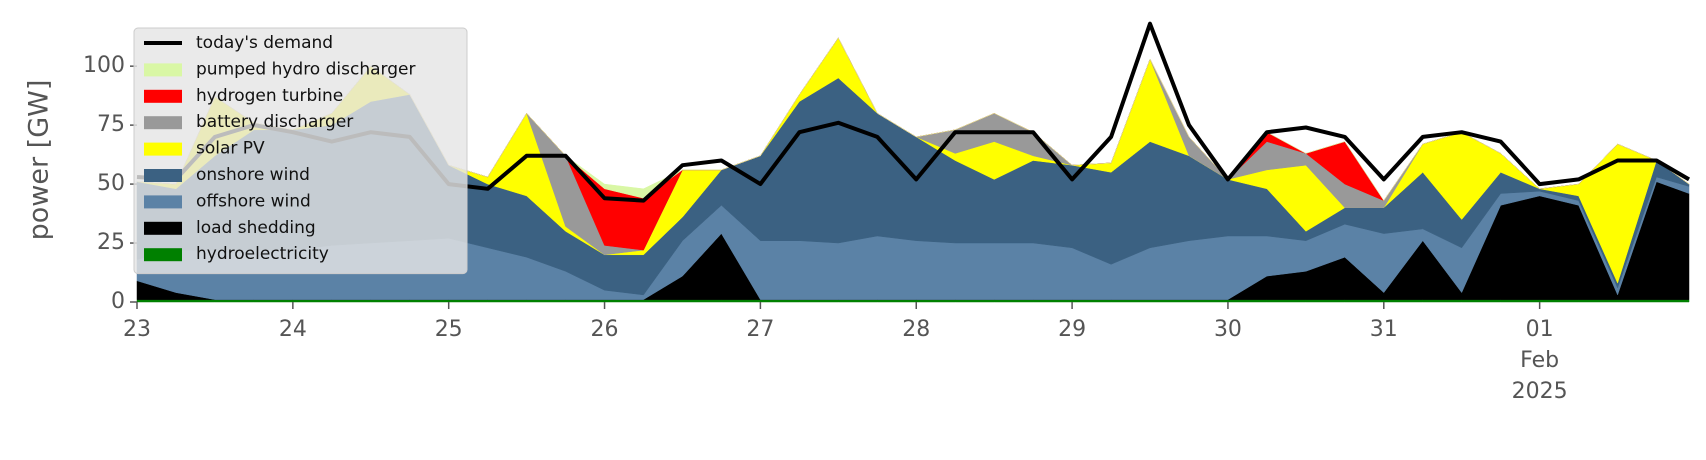 The height and width of the screenshot is (460, 1706). What do you see at coordinates (256, 228) in the screenshot?
I see `legend-label: load shedding` at bounding box center [256, 228].